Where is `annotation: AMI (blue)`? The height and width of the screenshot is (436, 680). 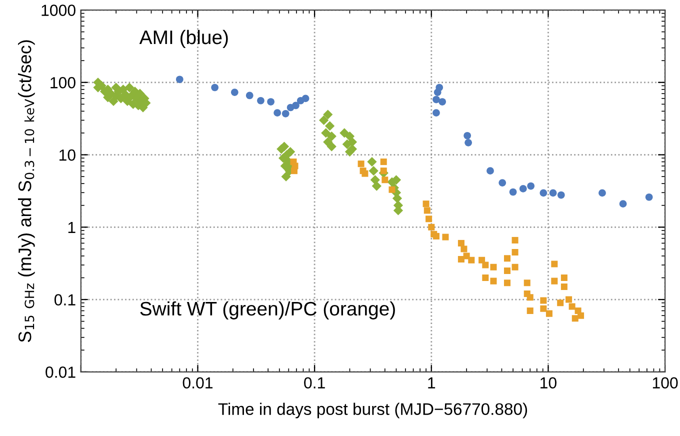
annotation: AMI (blue) is located at coordinates (183, 39).